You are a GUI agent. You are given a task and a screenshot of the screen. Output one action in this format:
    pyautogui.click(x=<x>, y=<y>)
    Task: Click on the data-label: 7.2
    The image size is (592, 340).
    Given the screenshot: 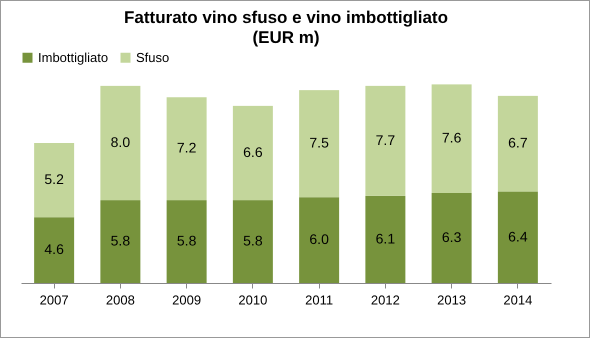 What is the action you would take?
    pyautogui.click(x=186, y=148)
    